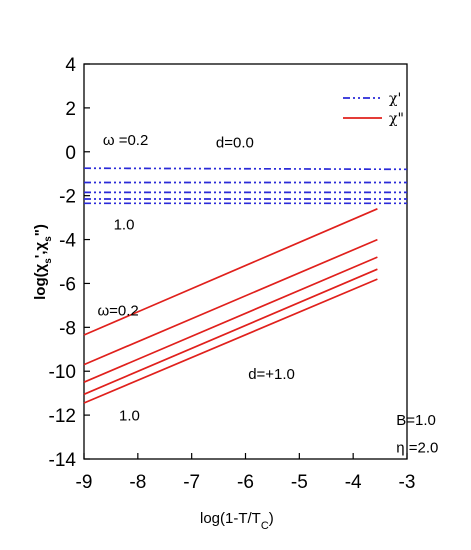 The width and height of the screenshot is (471, 550). I want to click on y-tick-label: -12, so click(62, 416).